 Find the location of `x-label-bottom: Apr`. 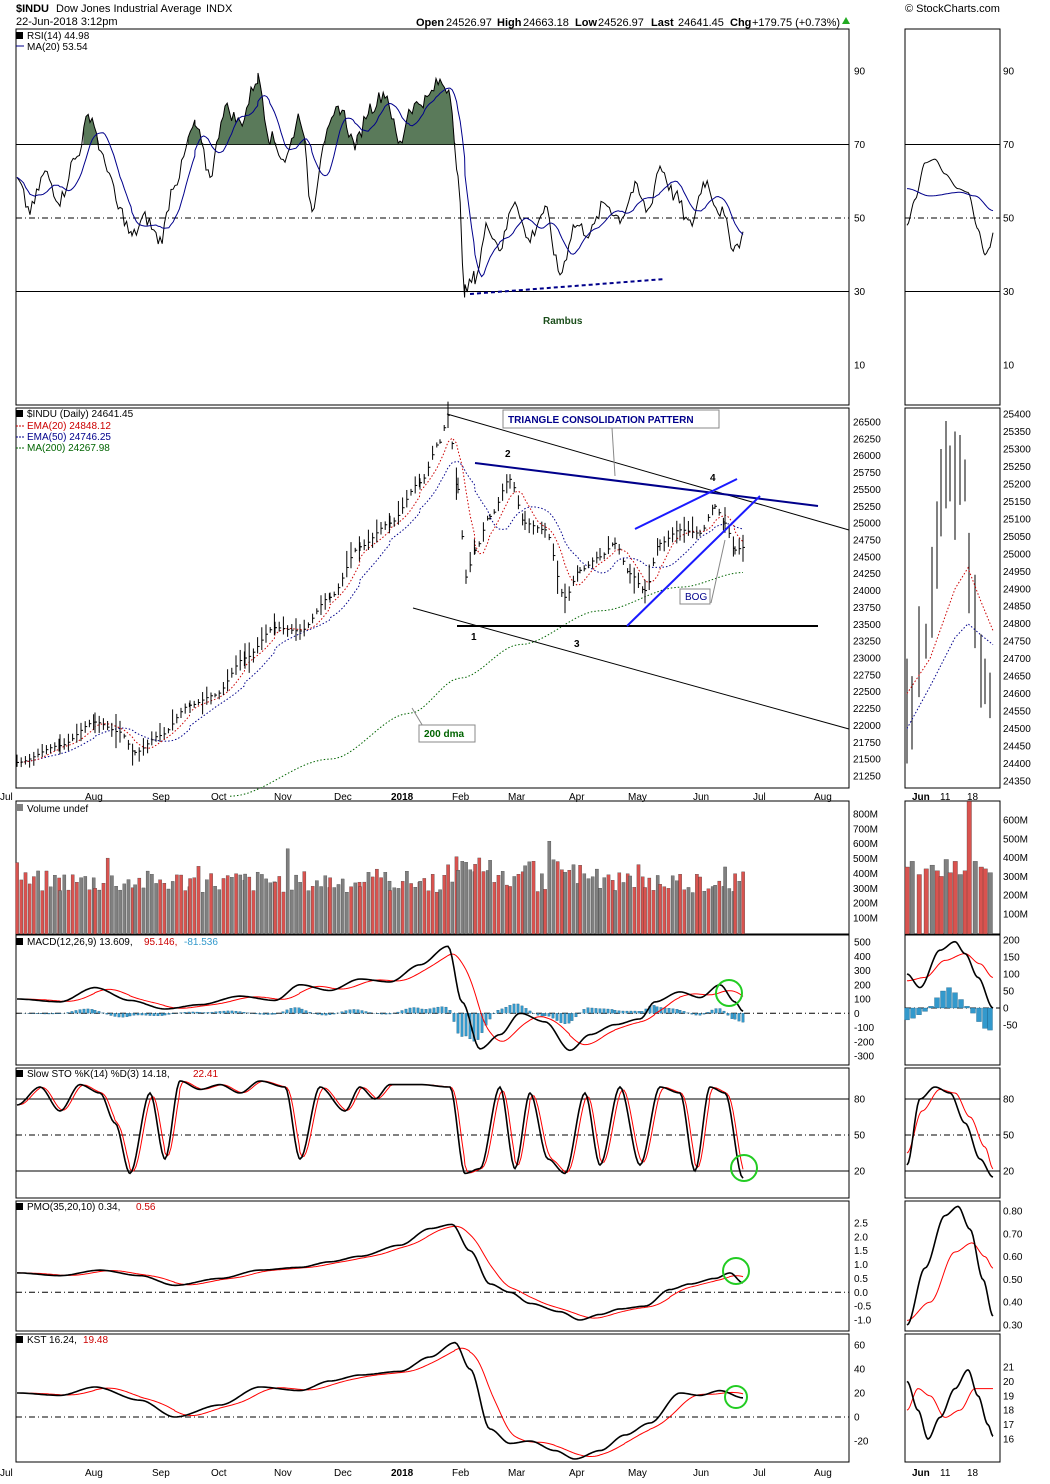

x-label-bottom: Apr is located at coordinates (577, 1473).